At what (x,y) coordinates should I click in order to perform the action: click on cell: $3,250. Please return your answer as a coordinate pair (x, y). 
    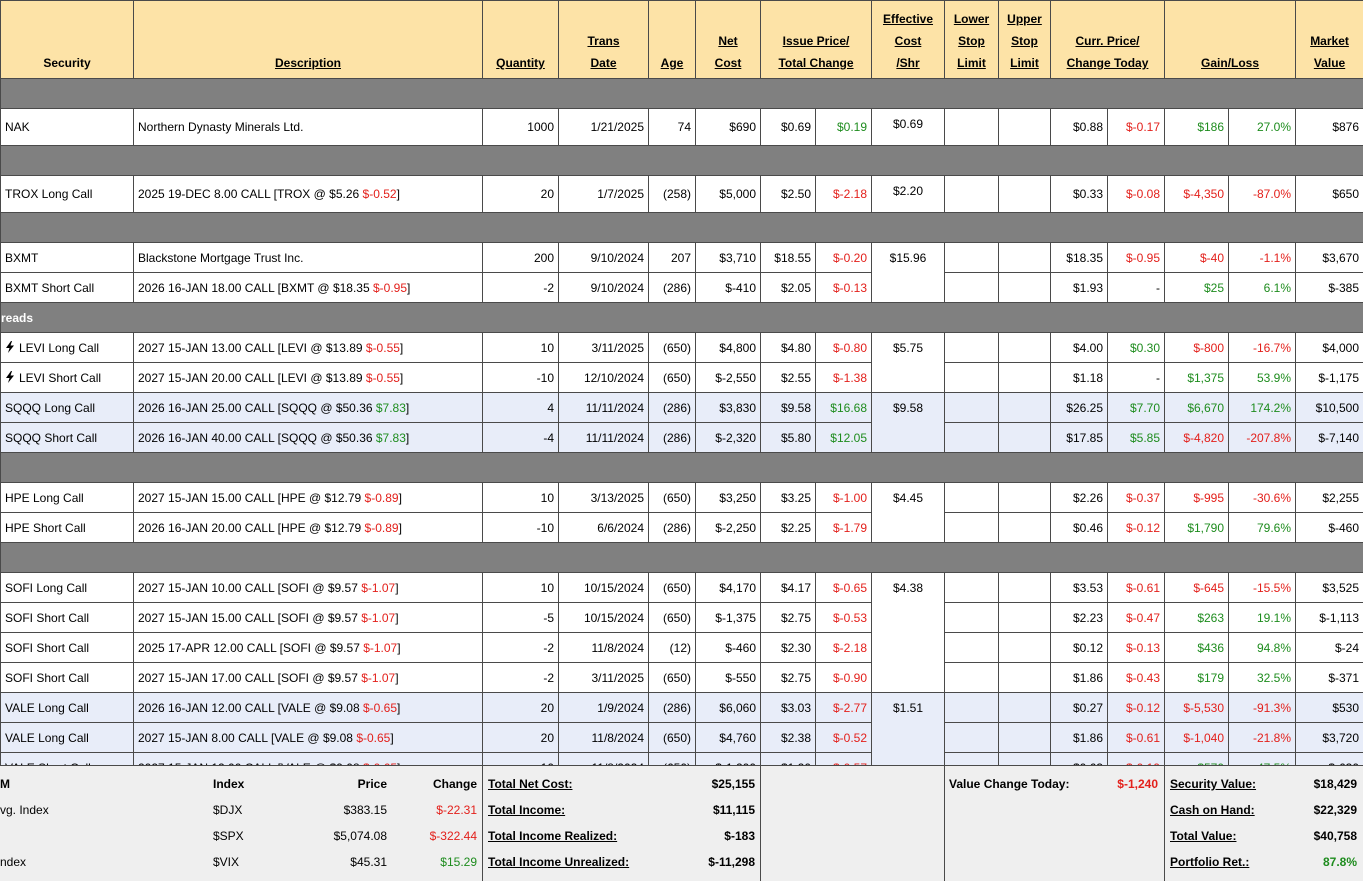
    Looking at the image, I should click on (728, 498).